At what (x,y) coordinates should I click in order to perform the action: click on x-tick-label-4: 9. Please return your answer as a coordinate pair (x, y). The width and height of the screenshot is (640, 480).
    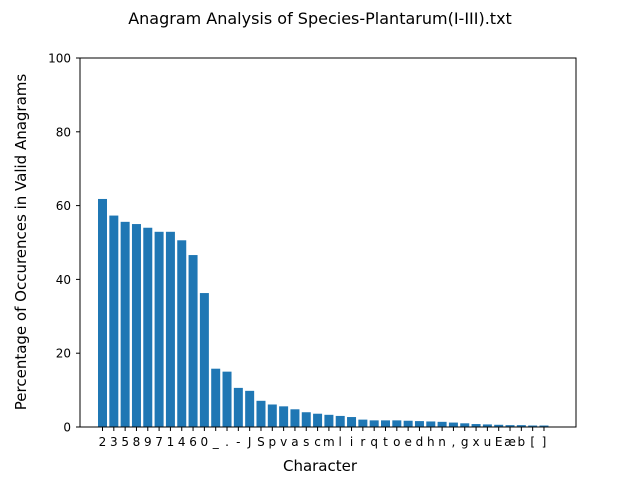
    Looking at the image, I should click on (148, 442).